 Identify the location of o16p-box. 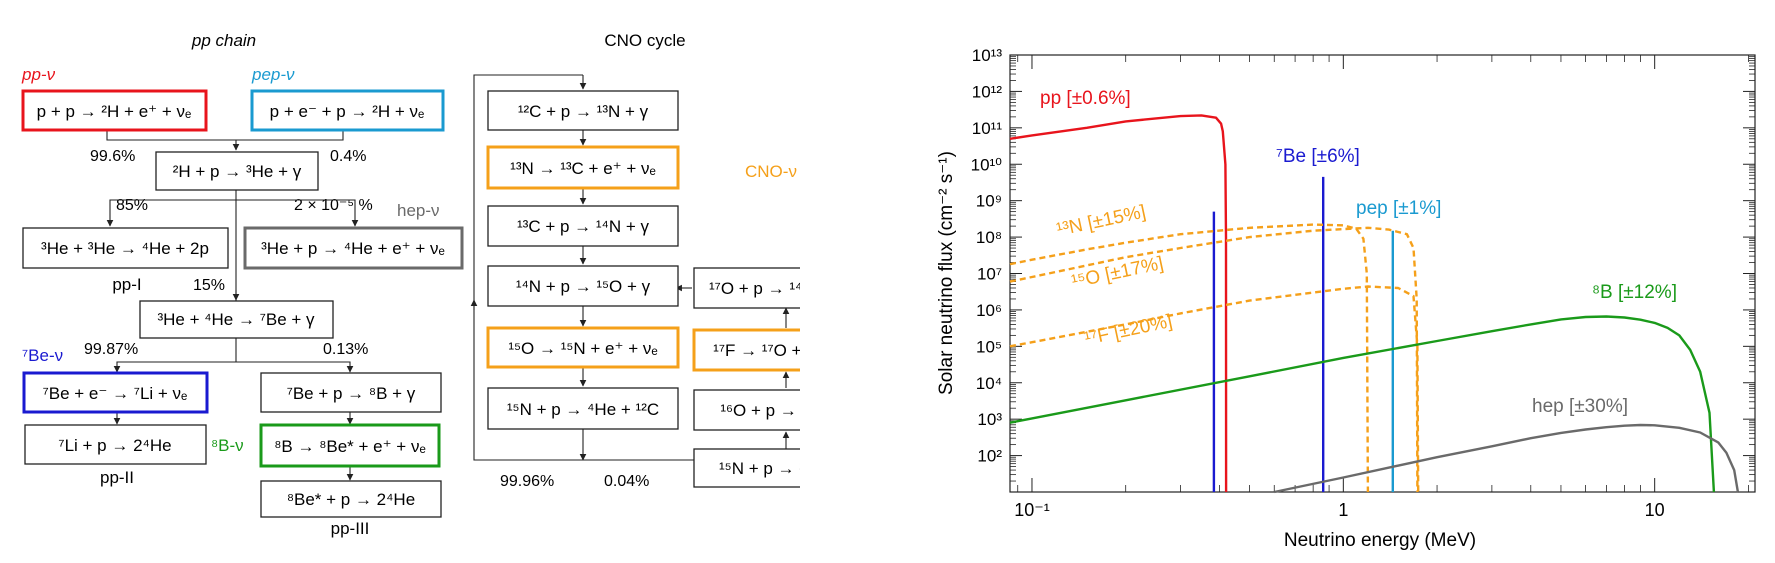
(746, 410).